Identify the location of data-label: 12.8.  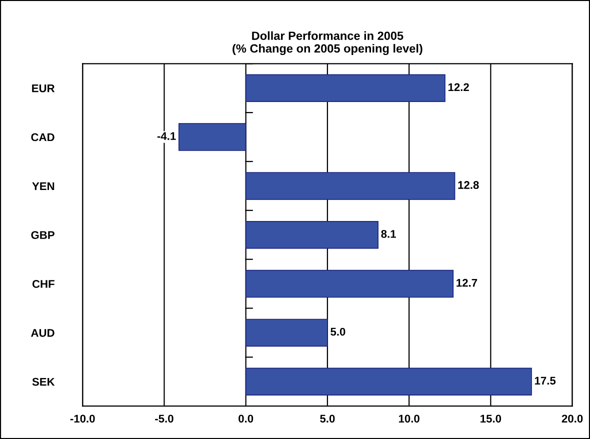
(468, 185).